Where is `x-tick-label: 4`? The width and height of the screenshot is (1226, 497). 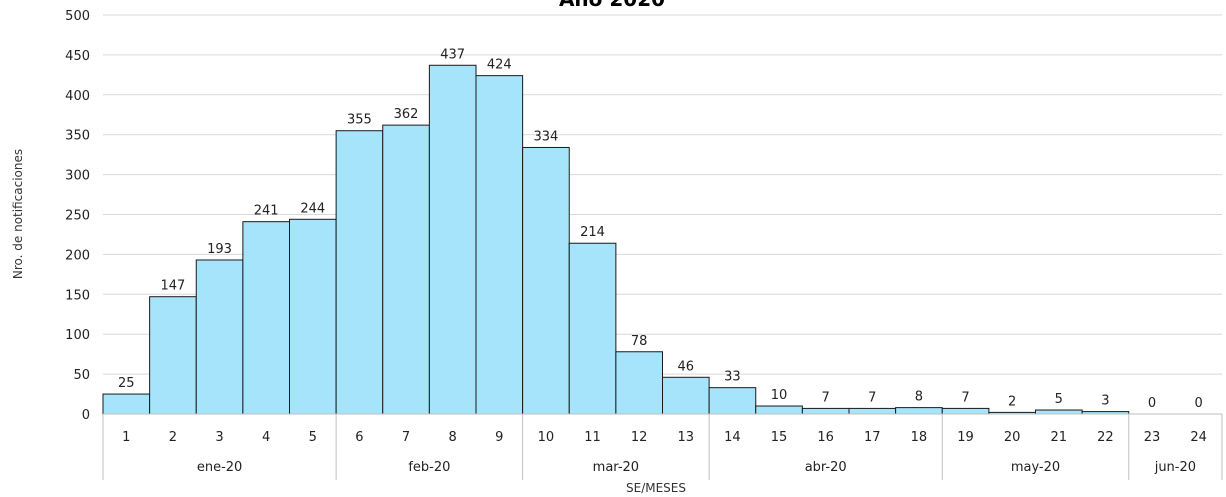 x-tick-label: 4 is located at coordinates (266, 437).